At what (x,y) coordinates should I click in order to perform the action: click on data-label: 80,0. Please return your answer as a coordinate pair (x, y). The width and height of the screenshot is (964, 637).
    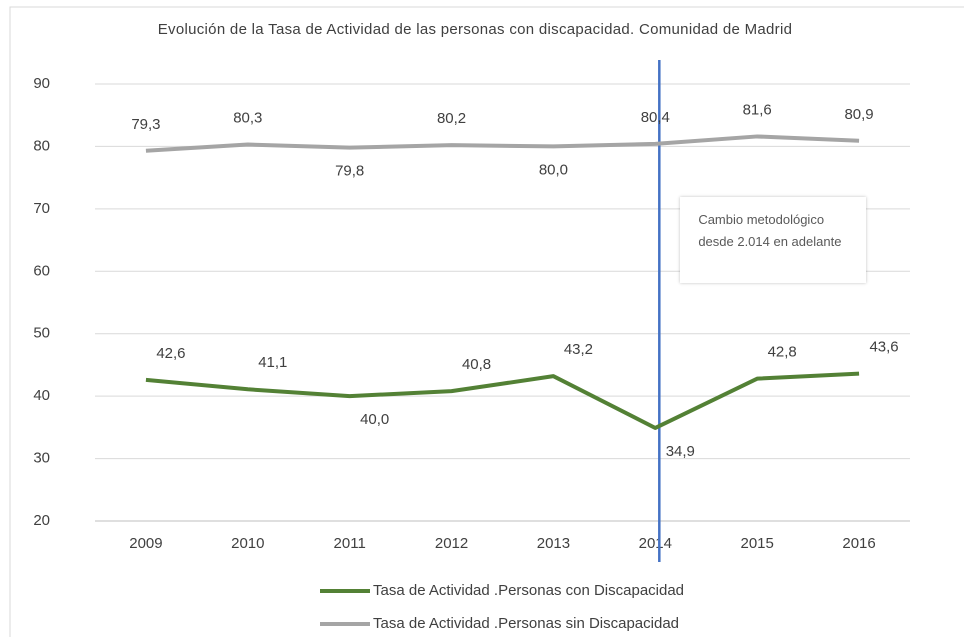
    Looking at the image, I should click on (553, 169).